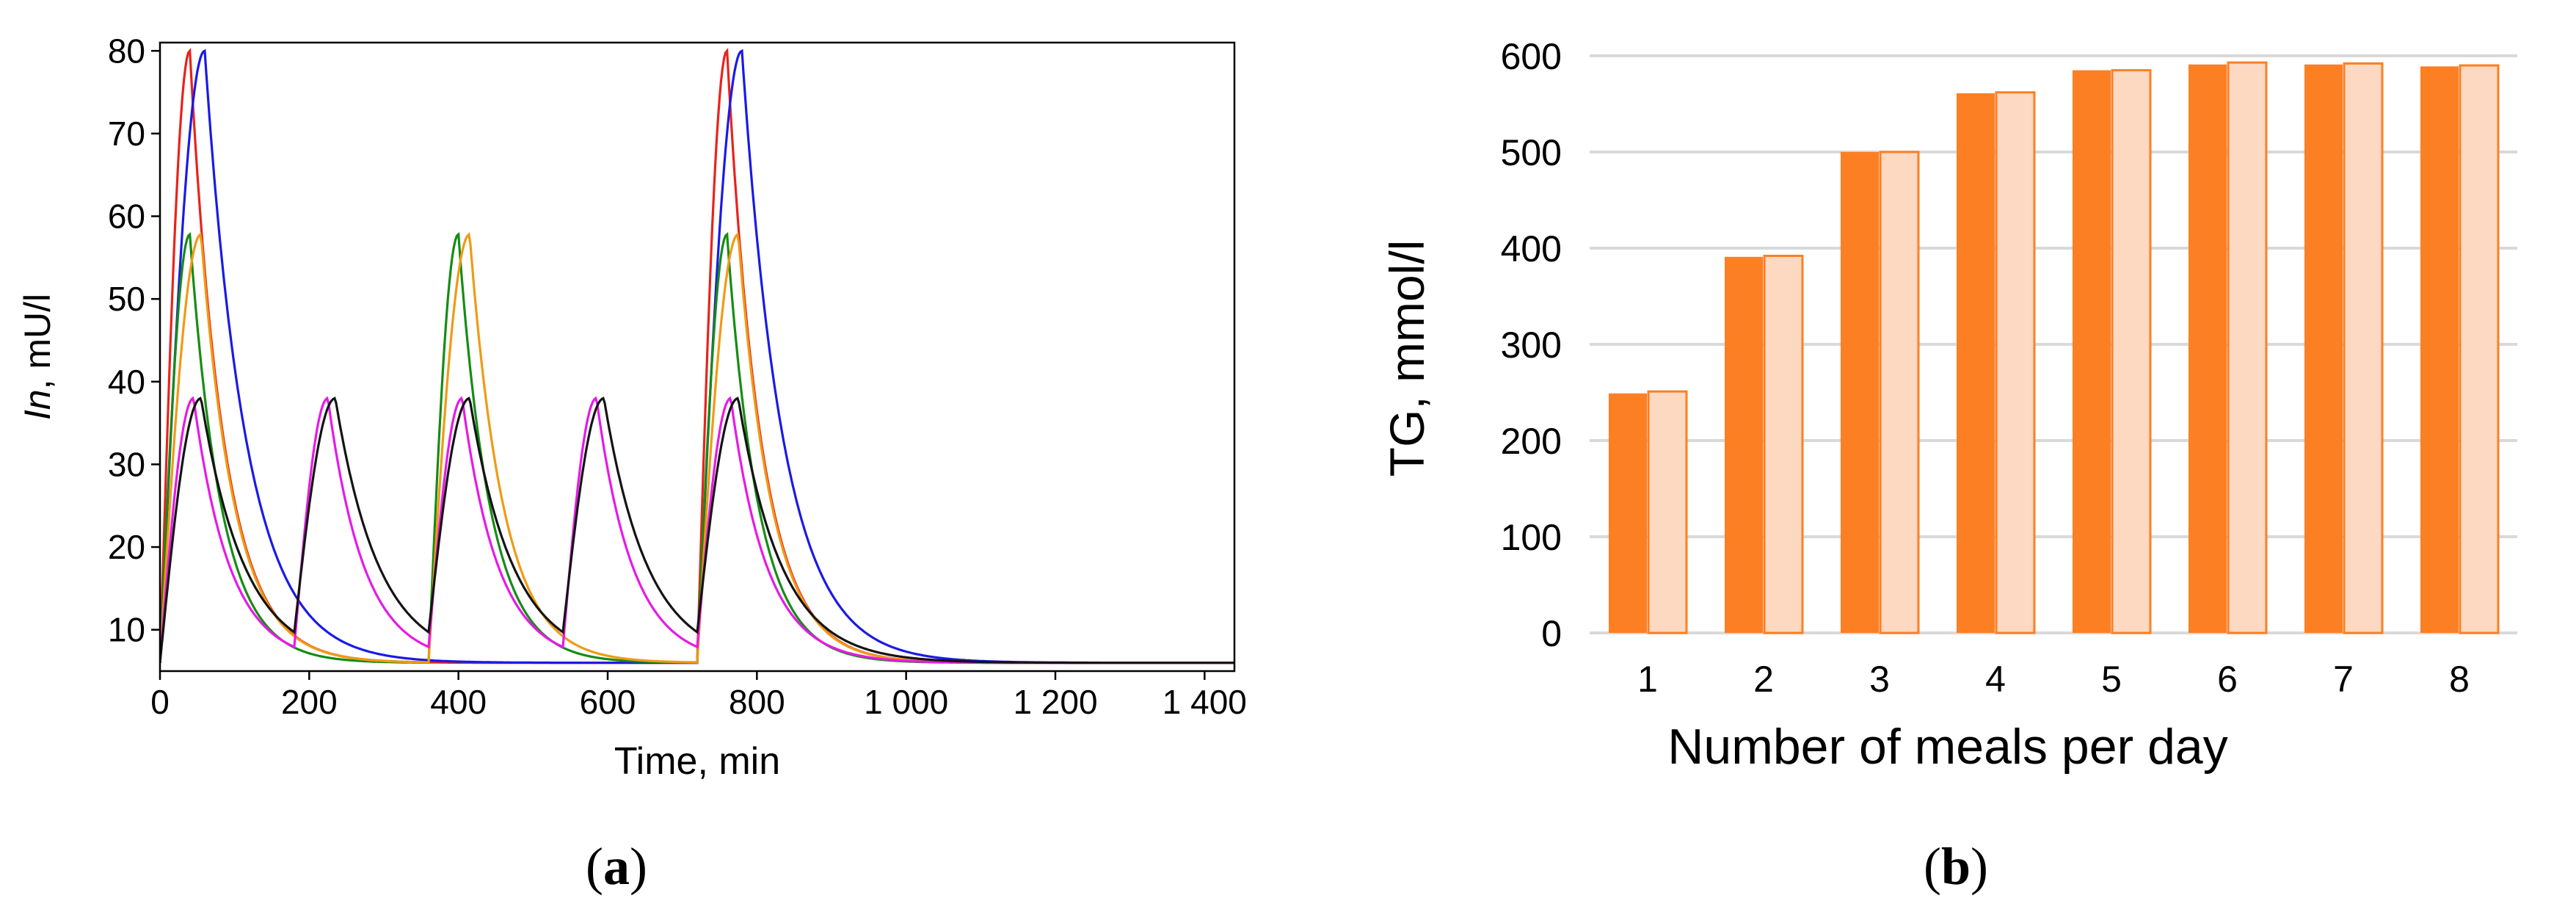 The image size is (2576, 920). I want to click on chart-a-x-tick-label: 800, so click(757, 702).